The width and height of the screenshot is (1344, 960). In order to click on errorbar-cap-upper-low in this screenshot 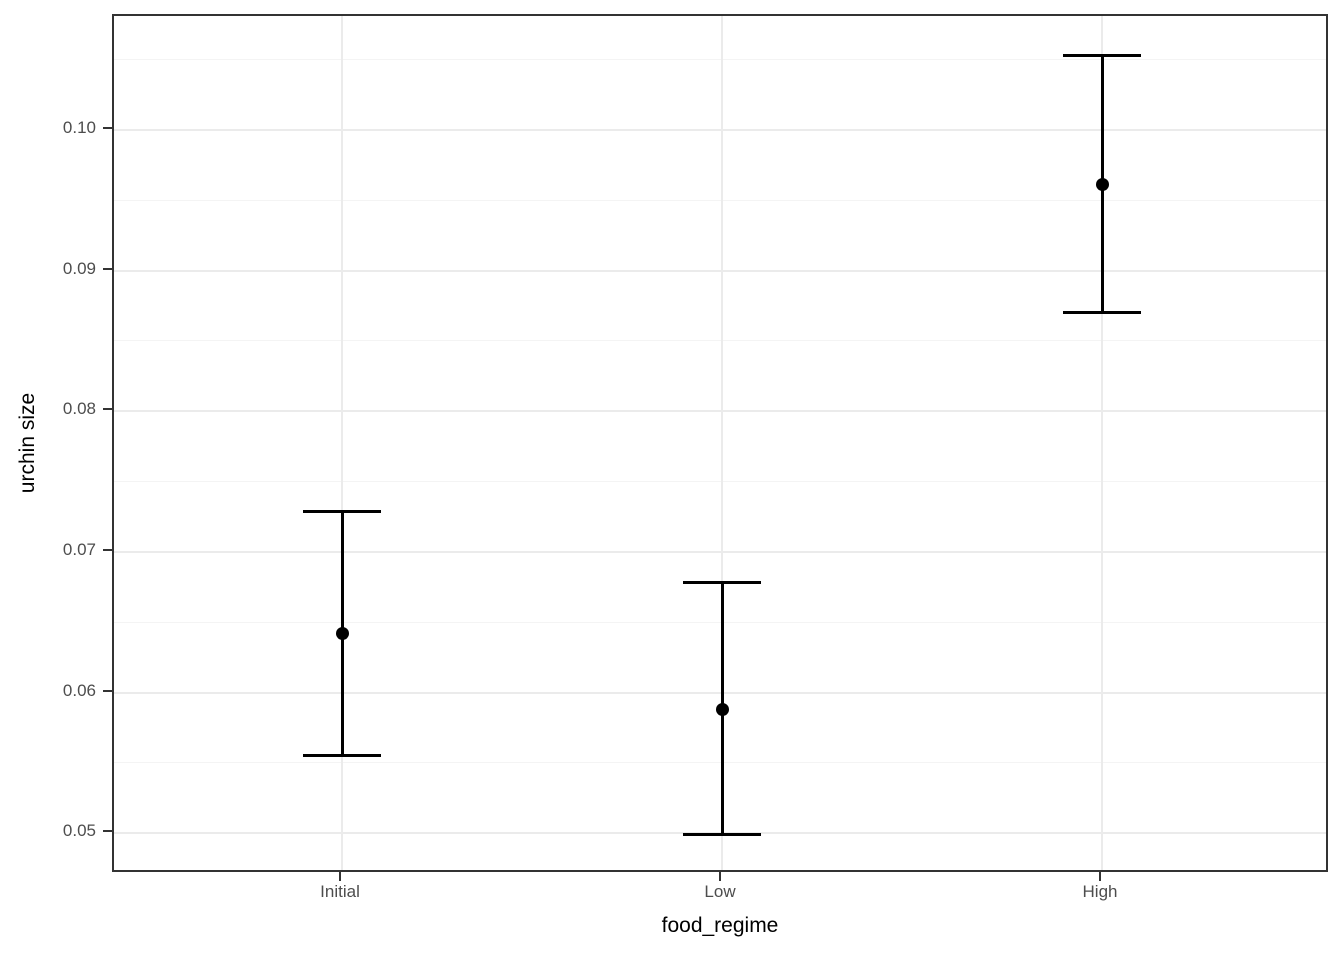, I will do `click(722, 583)`.